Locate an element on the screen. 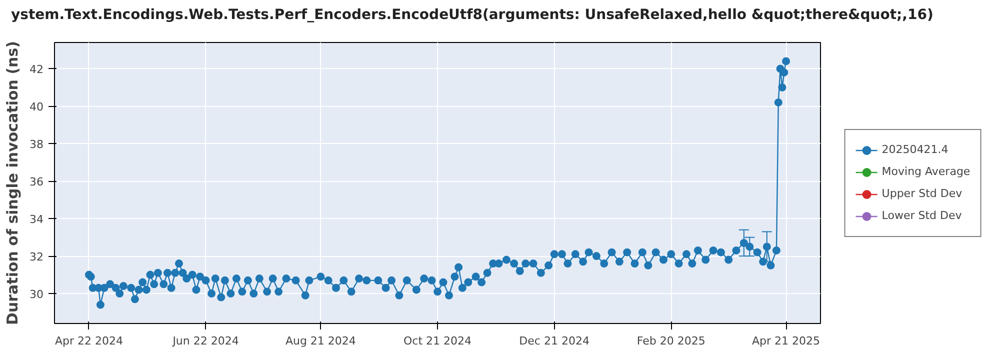 This screenshot has height=350, width=1000. y-tick-label: 38 is located at coordinates (37, 145).